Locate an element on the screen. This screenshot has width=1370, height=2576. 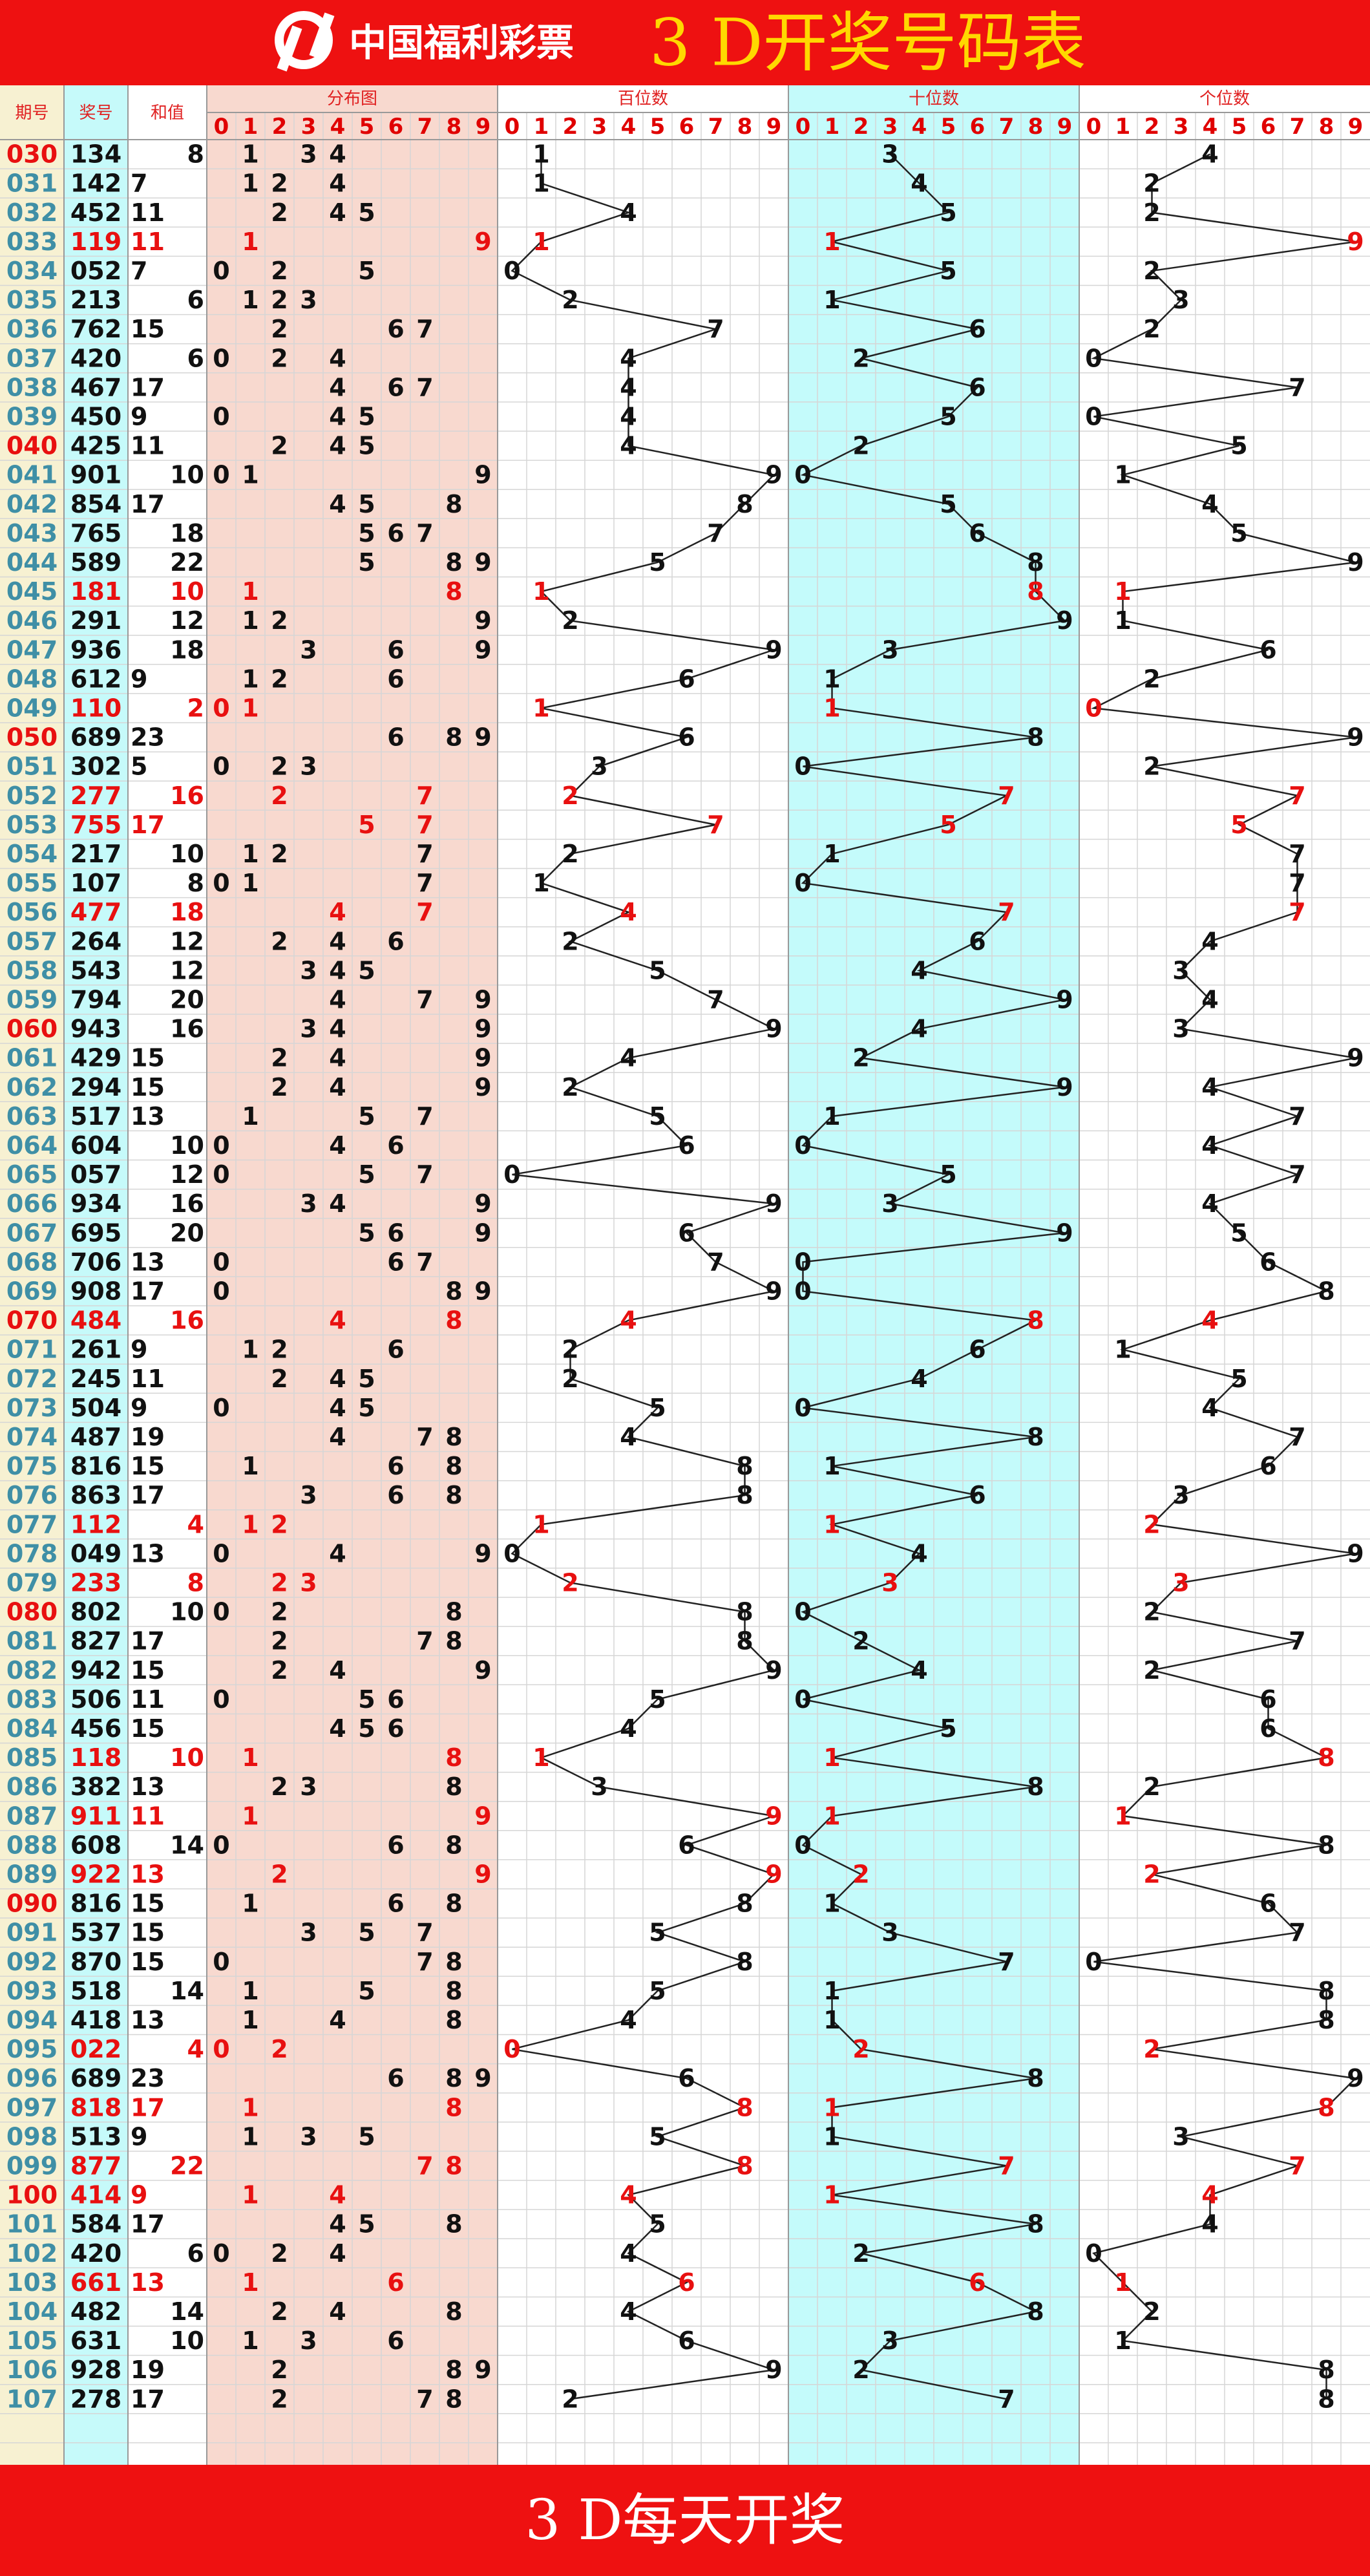
draw-digit: 6 is located at coordinates (78, 1845).